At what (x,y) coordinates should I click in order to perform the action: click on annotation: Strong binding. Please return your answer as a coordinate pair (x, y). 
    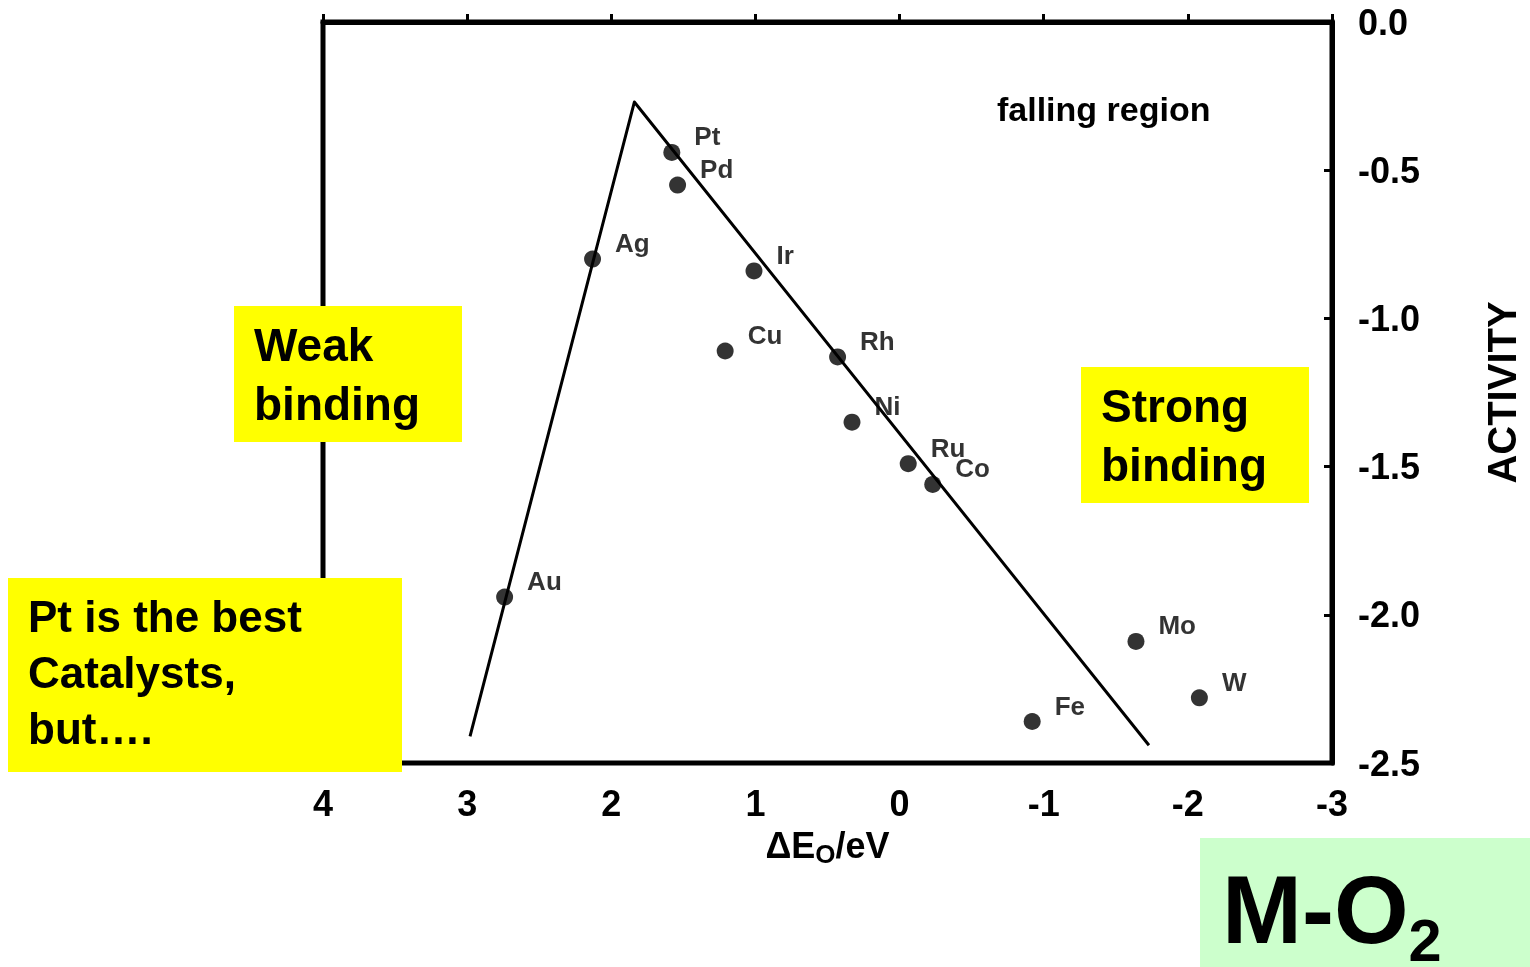
    Looking at the image, I should click on (1184, 436).